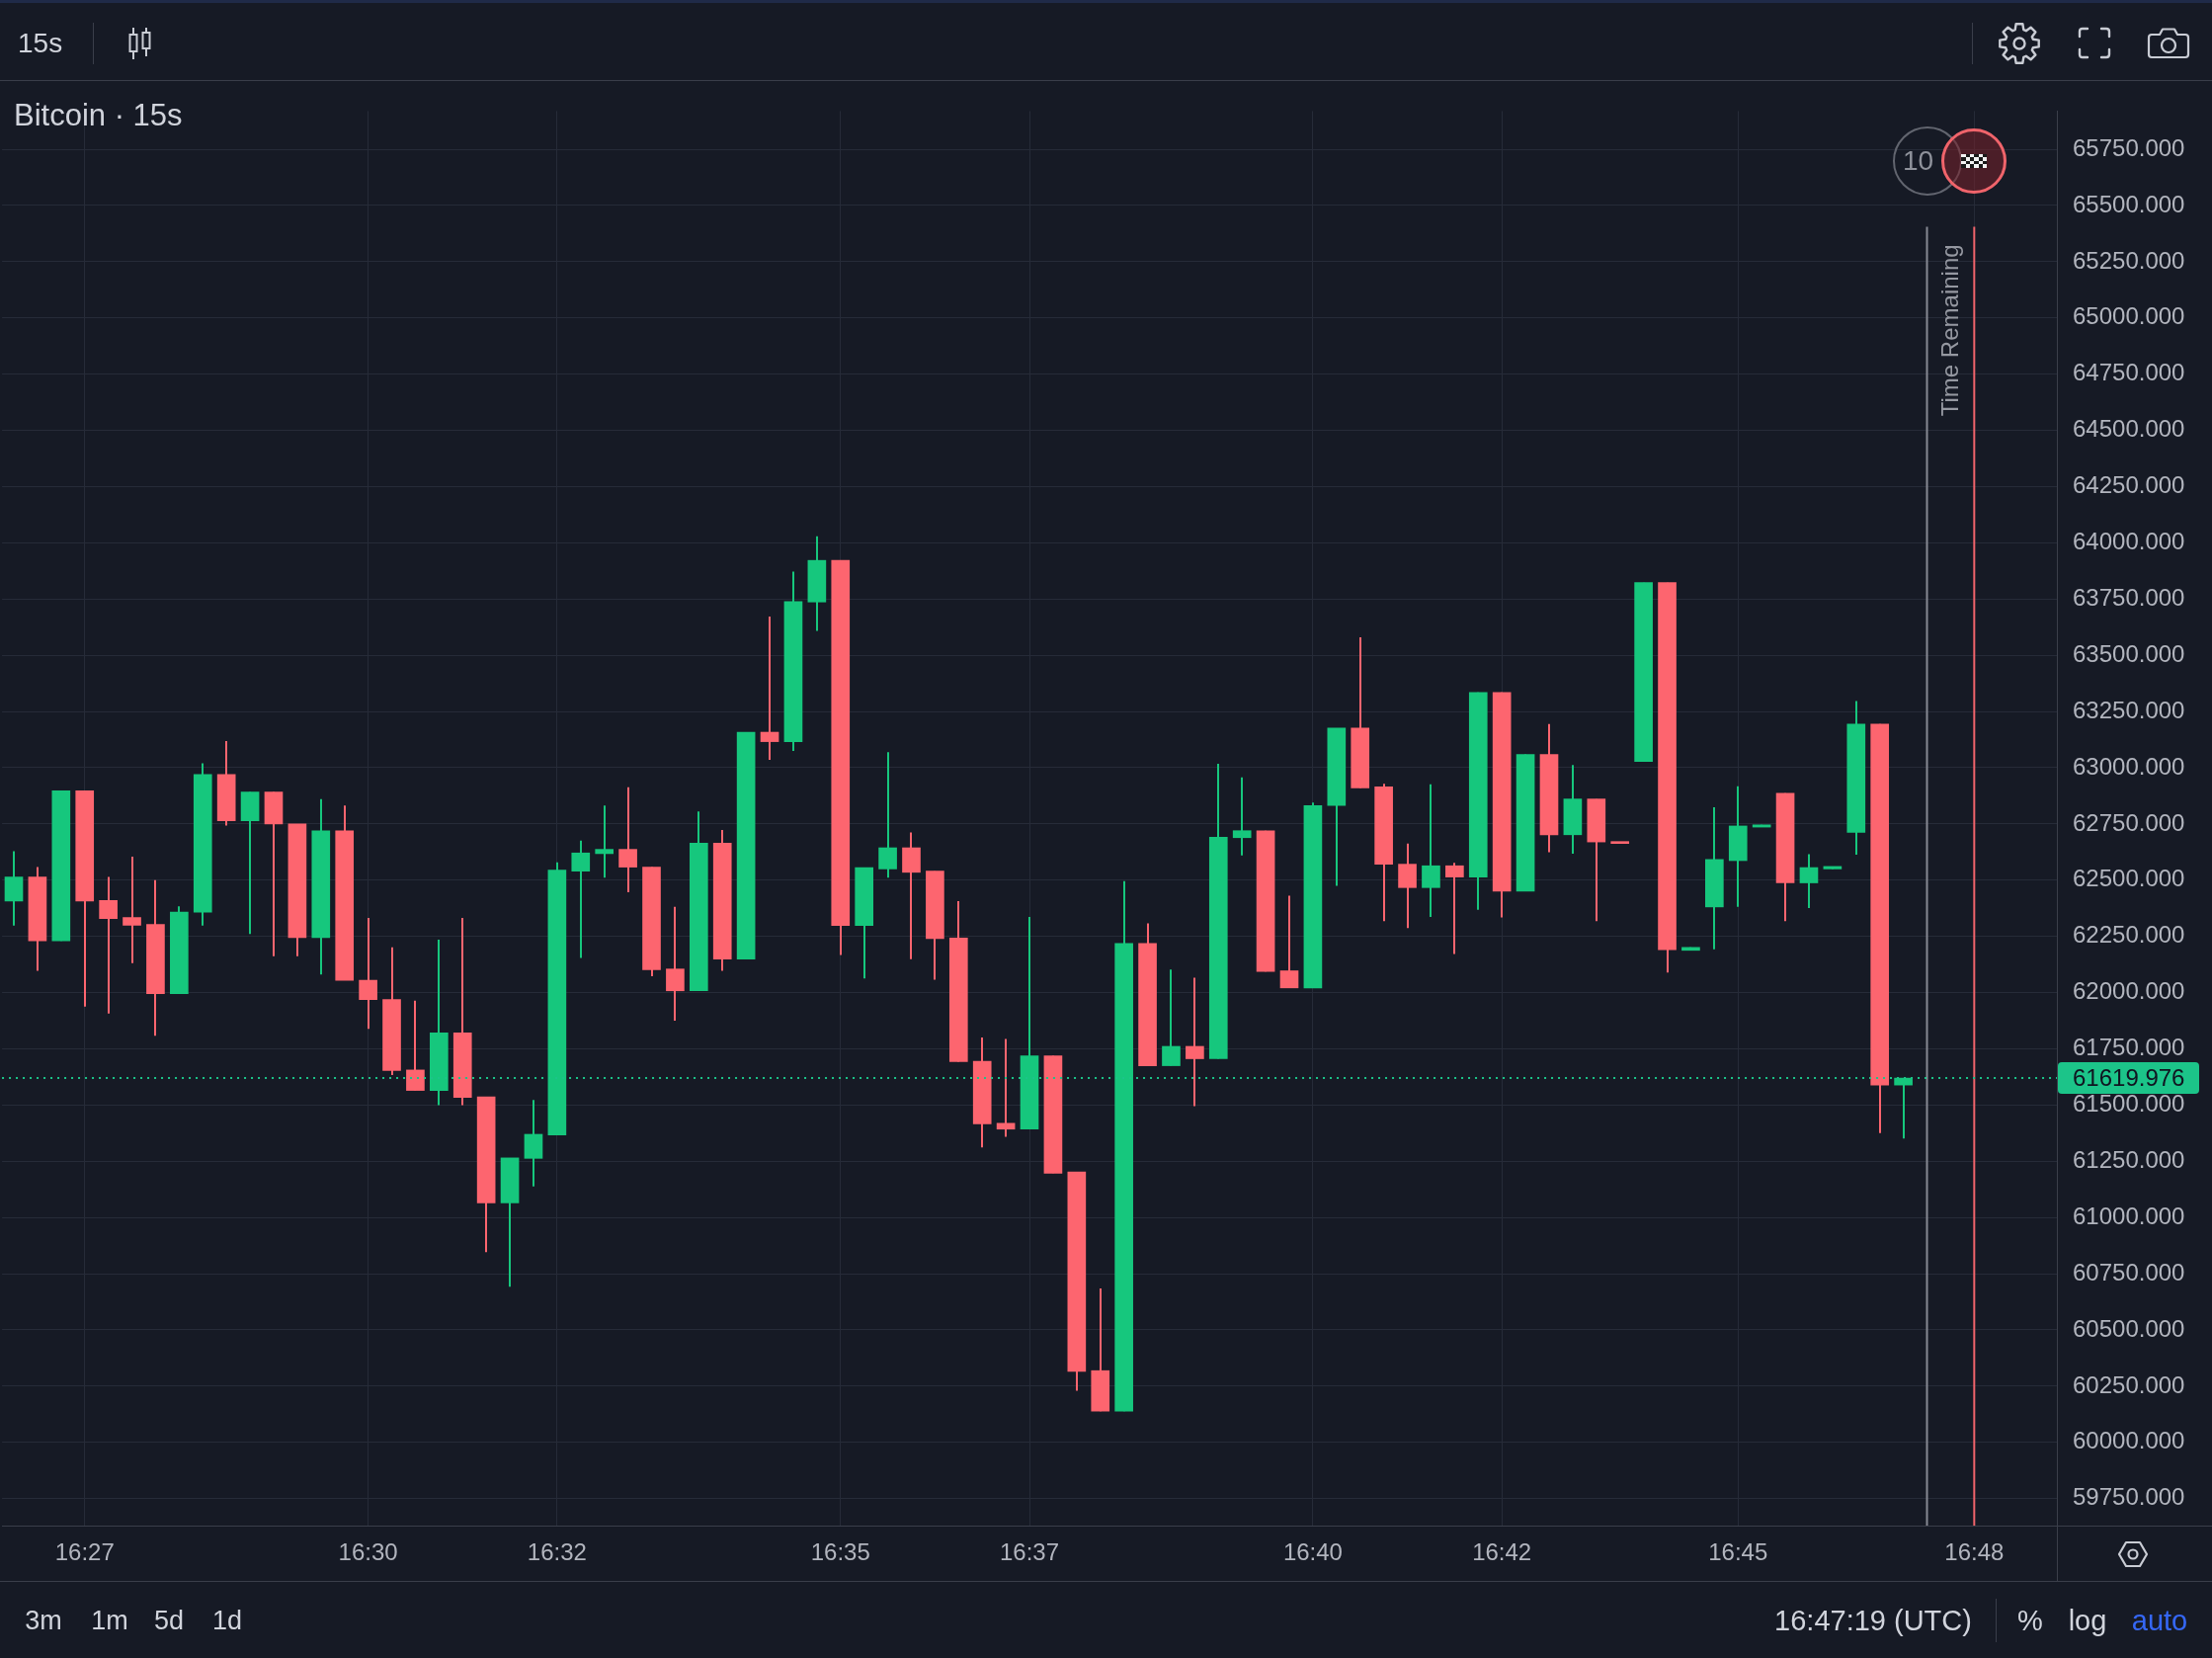 Image resolution: width=2212 pixels, height=1658 pixels. Describe the element at coordinates (1873, 1621) in the screenshot. I see `text: 16:47:19 (UTC)` at that location.